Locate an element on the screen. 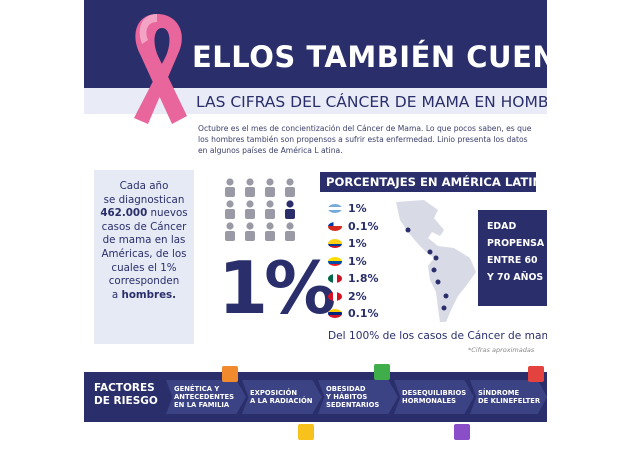 The width and height of the screenshot is (631, 450). stats-line: Américas, de los is located at coordinates (144, 253).